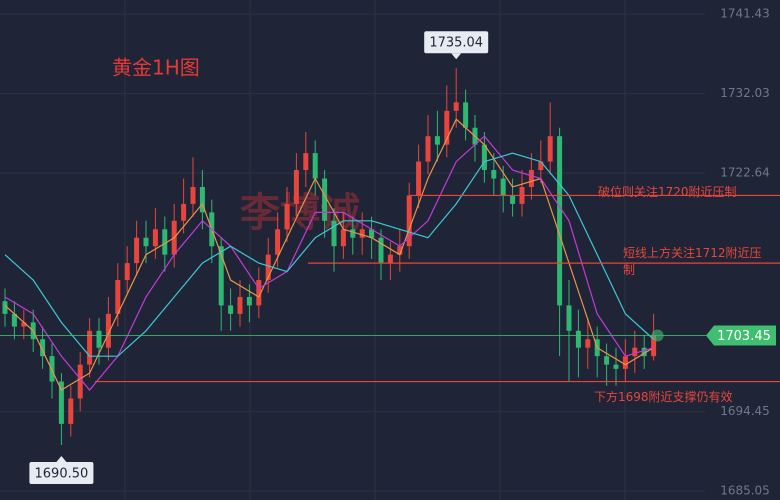 The height and width of the screenshot is (500, 780). I want to click on level-annotation: 下方1698附近支撑仍有效, so click(663, 397).